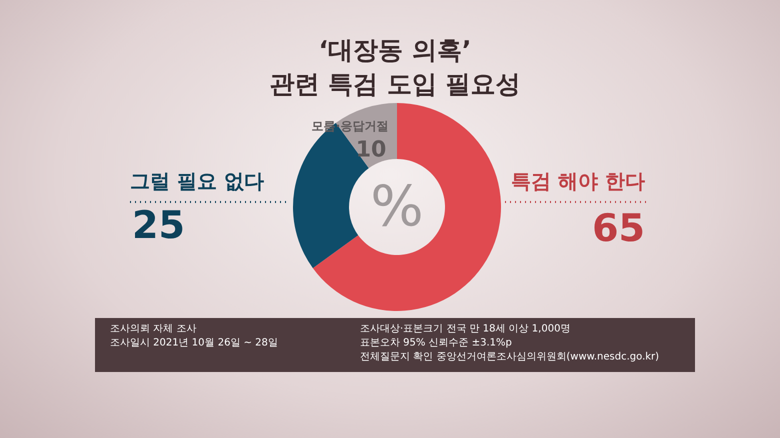  I want to click on text: 전체질문지 확인 중앙선거여론조사심의위원회(www.nesdc.go.kr), so click(510, 357).